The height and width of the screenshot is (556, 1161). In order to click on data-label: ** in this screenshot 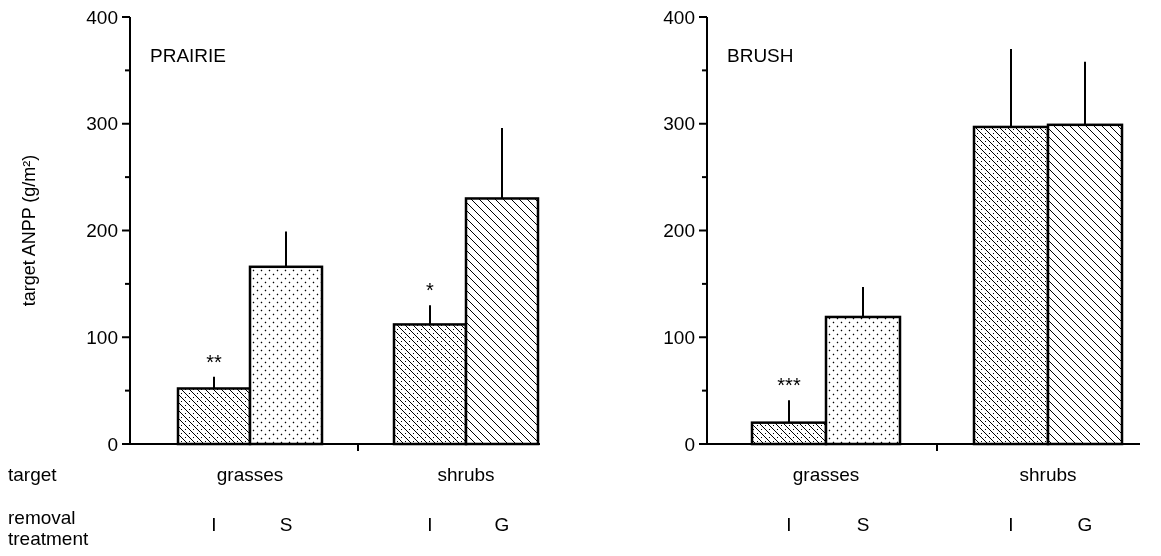, I will do `click(214, 361)`.